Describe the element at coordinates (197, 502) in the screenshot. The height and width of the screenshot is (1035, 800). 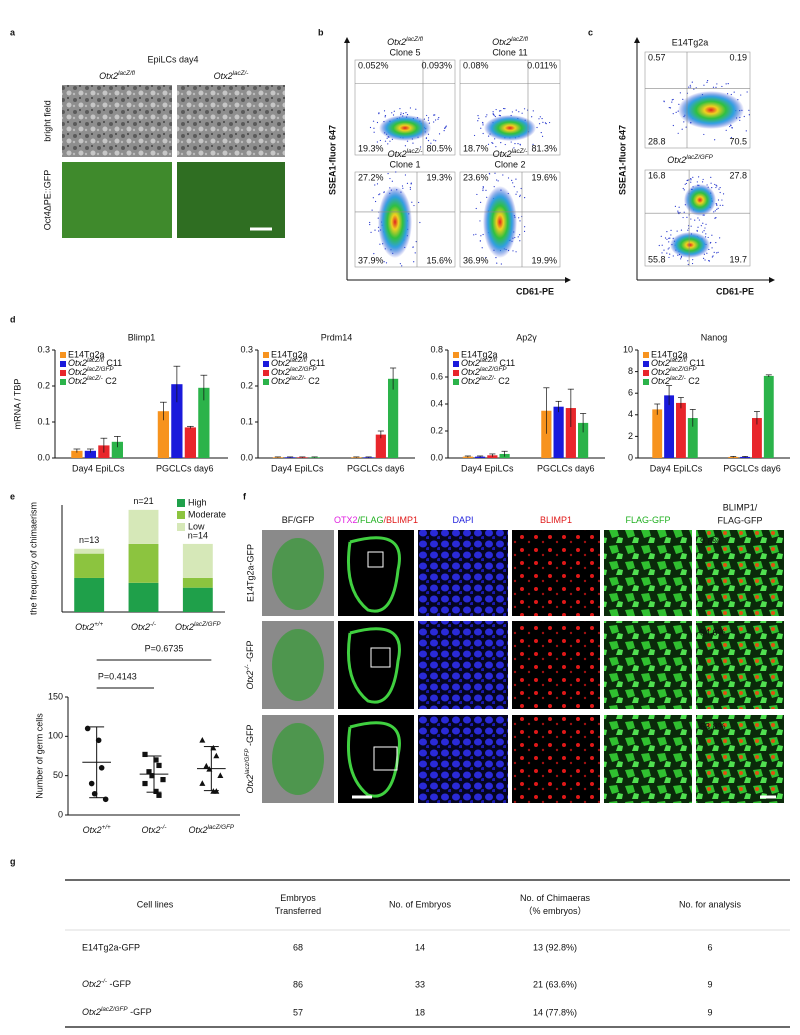
I see `legend-label: High` at that location.